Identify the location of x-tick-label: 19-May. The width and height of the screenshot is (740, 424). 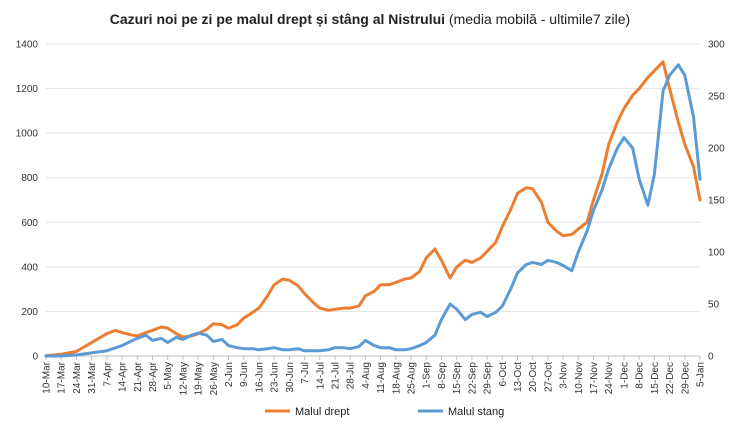
(199, 378).